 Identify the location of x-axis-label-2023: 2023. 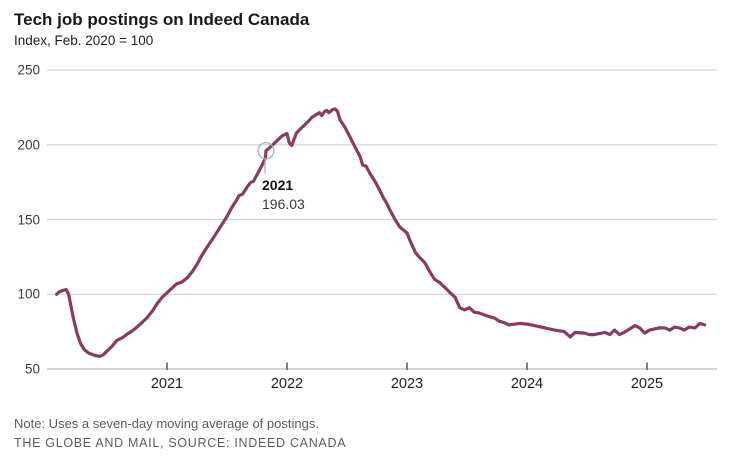
(407, 384).